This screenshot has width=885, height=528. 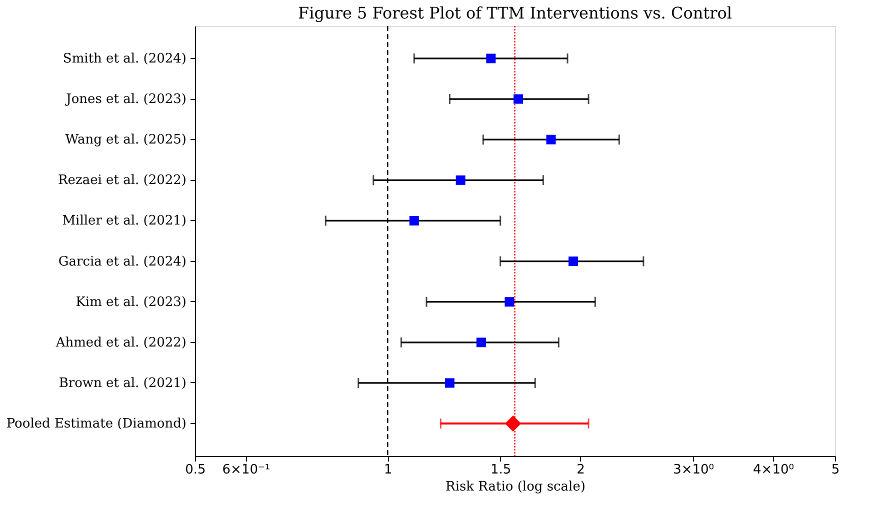 I want to click on y-tick-label: Smith et al. (2024), so click(x=124, y=58).